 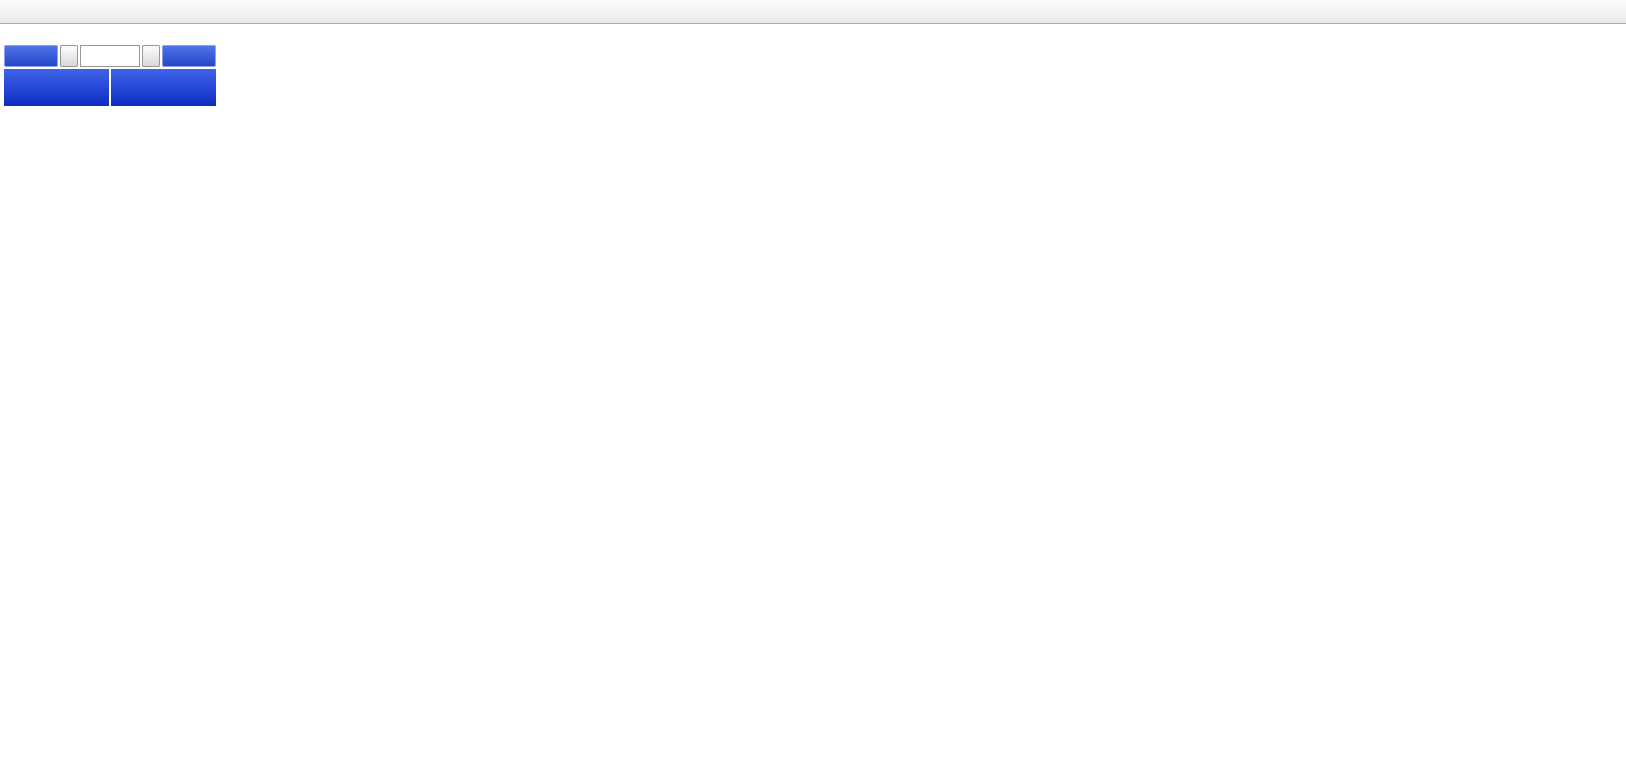 What do you see at coordinates (31, 56) in the screenshot?
I see `sell-button` at bounding box center [31, 56].